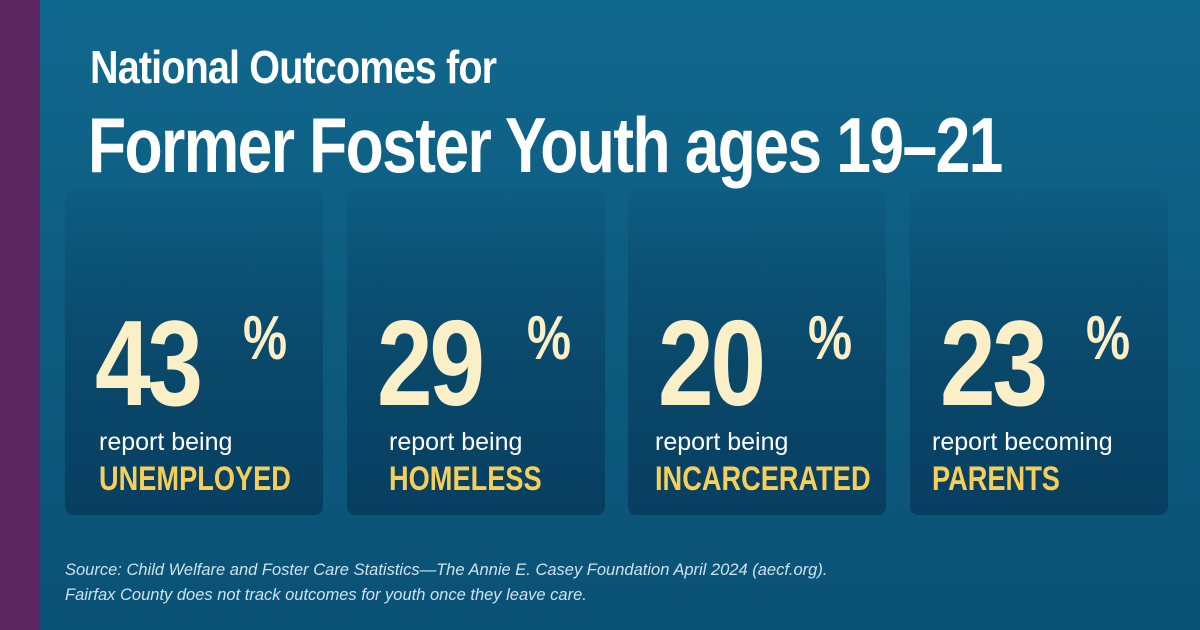  Describe the element at coordinates (545, 145) in the screenshot. I see `title-line-2: Former Foster Youth ages 19–21` at that location.